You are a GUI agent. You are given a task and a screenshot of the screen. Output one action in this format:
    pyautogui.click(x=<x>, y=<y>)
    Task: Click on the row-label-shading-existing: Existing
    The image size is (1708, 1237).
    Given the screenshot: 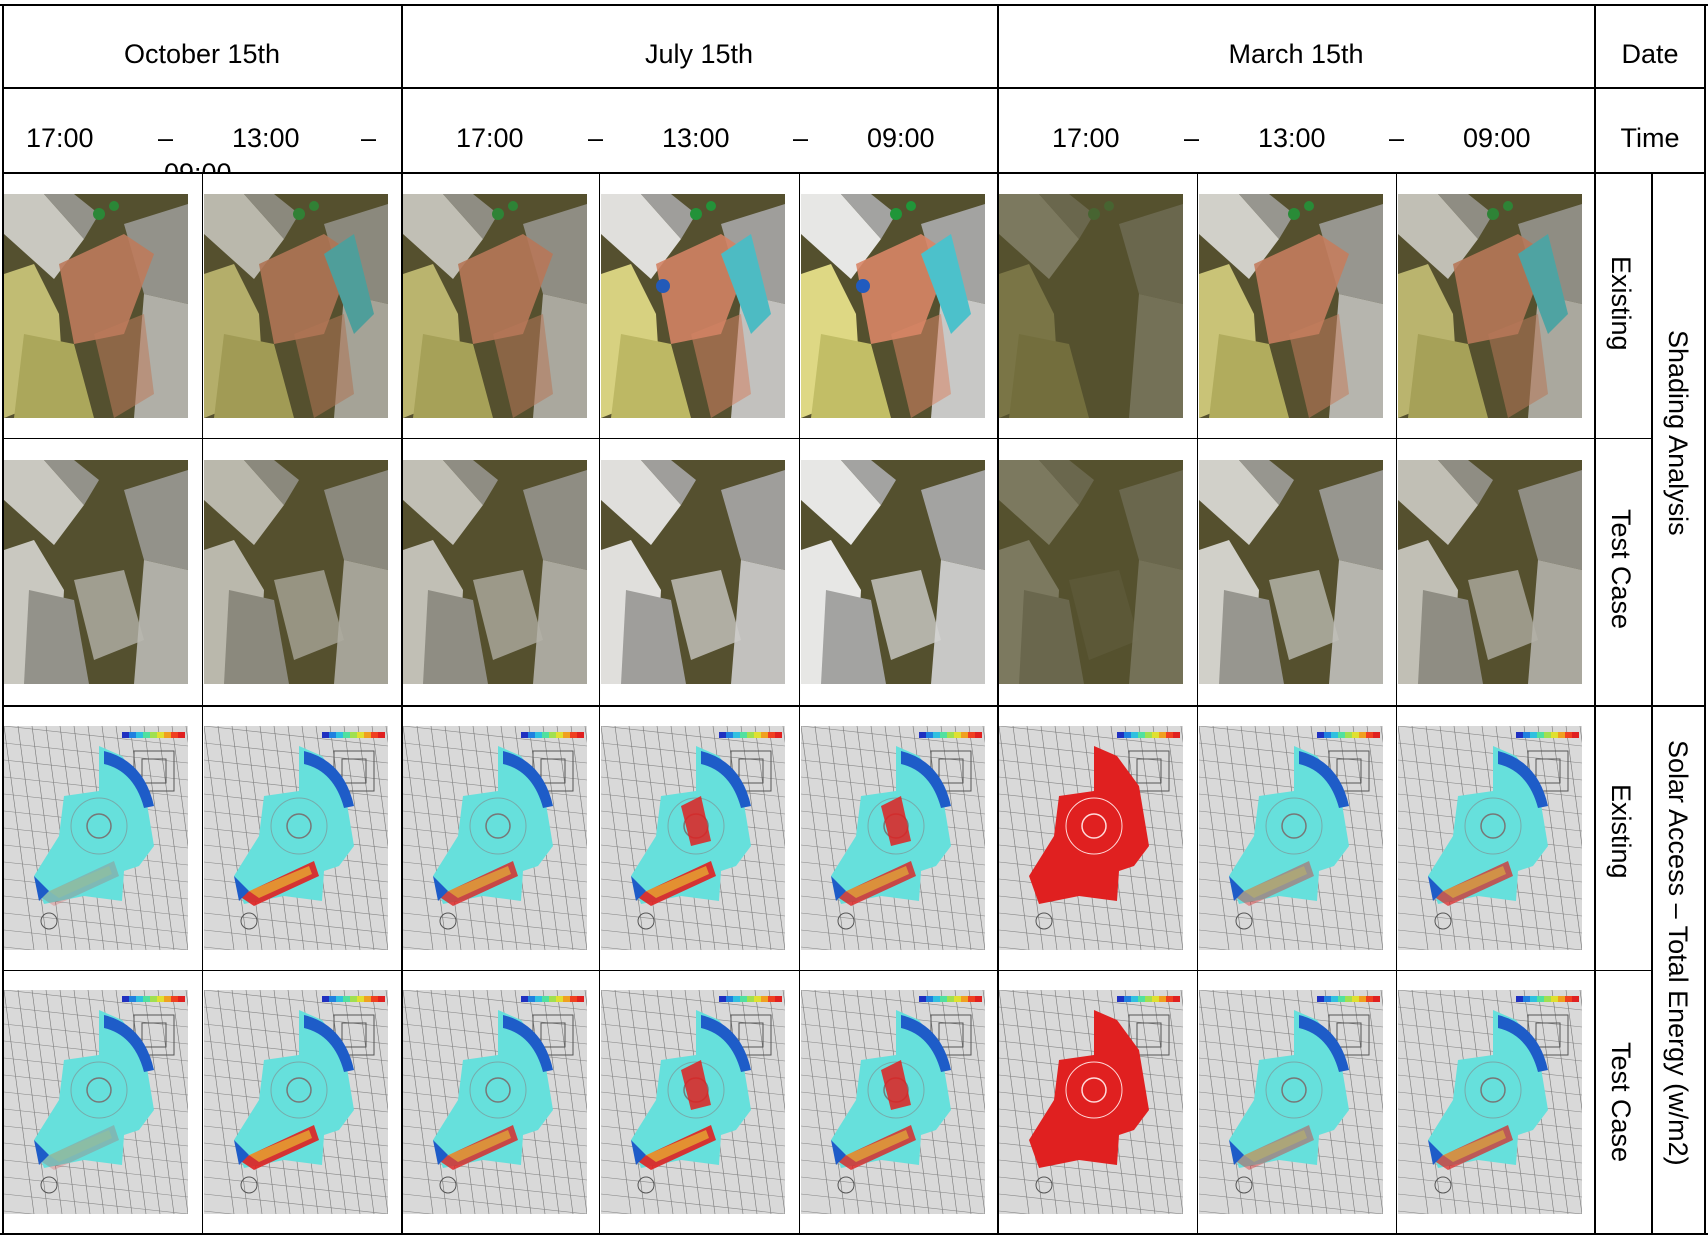 What is the action you would take?
    pyautogui.click(x=1621, y=303)
    